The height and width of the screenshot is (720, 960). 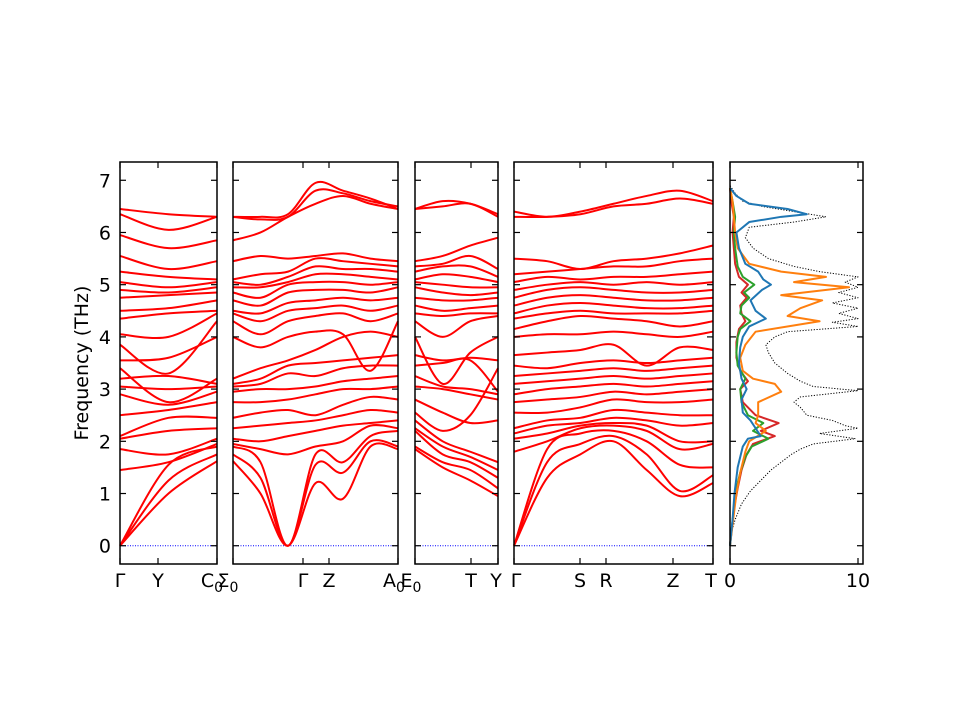 I want to click on y-tick-label: 0, so click(x=105, y=547).